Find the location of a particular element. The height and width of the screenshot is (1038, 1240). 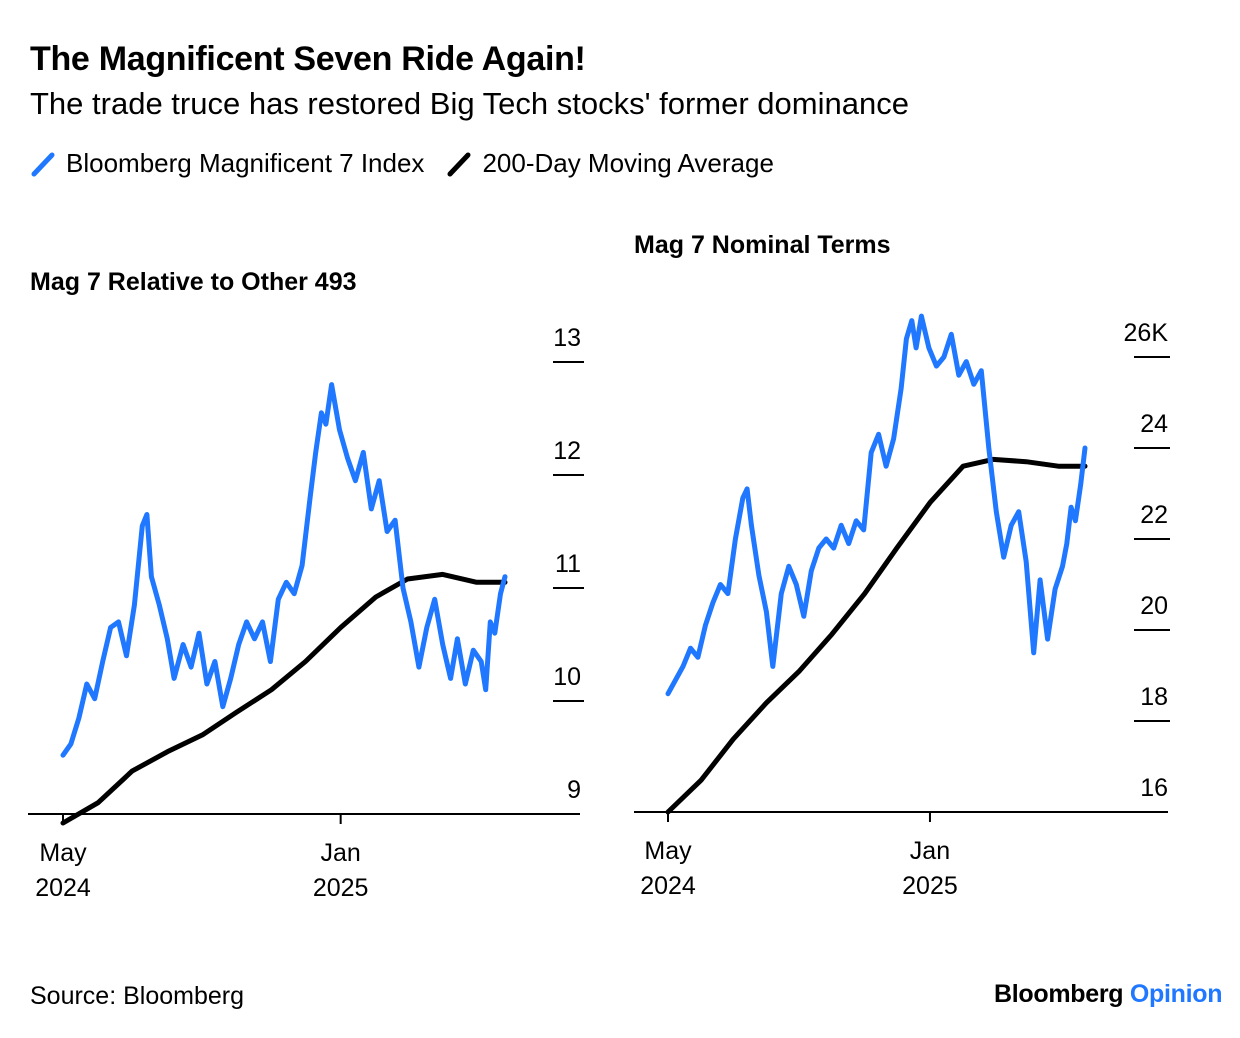

y-tick-label: 24 is located at coordinates (1154, 424).